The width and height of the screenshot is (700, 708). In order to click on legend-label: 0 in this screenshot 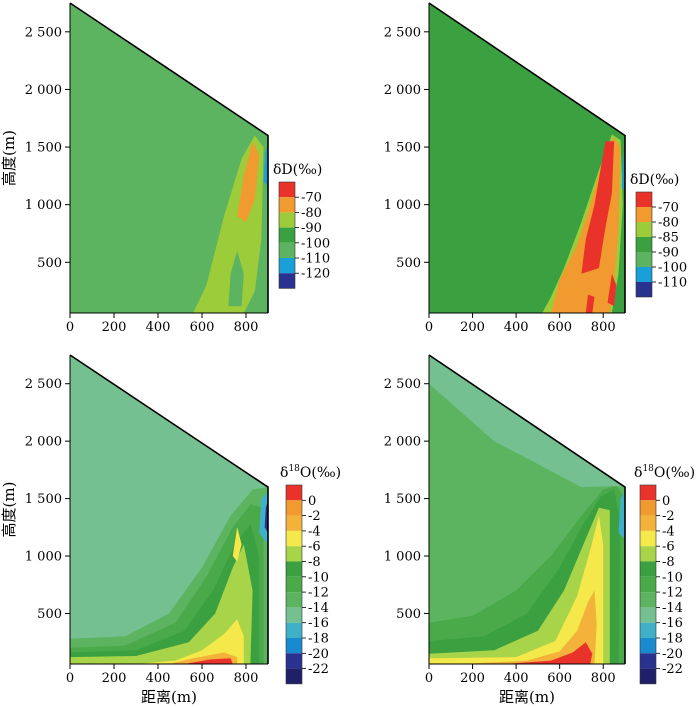, I will do `click(312, 501)`.